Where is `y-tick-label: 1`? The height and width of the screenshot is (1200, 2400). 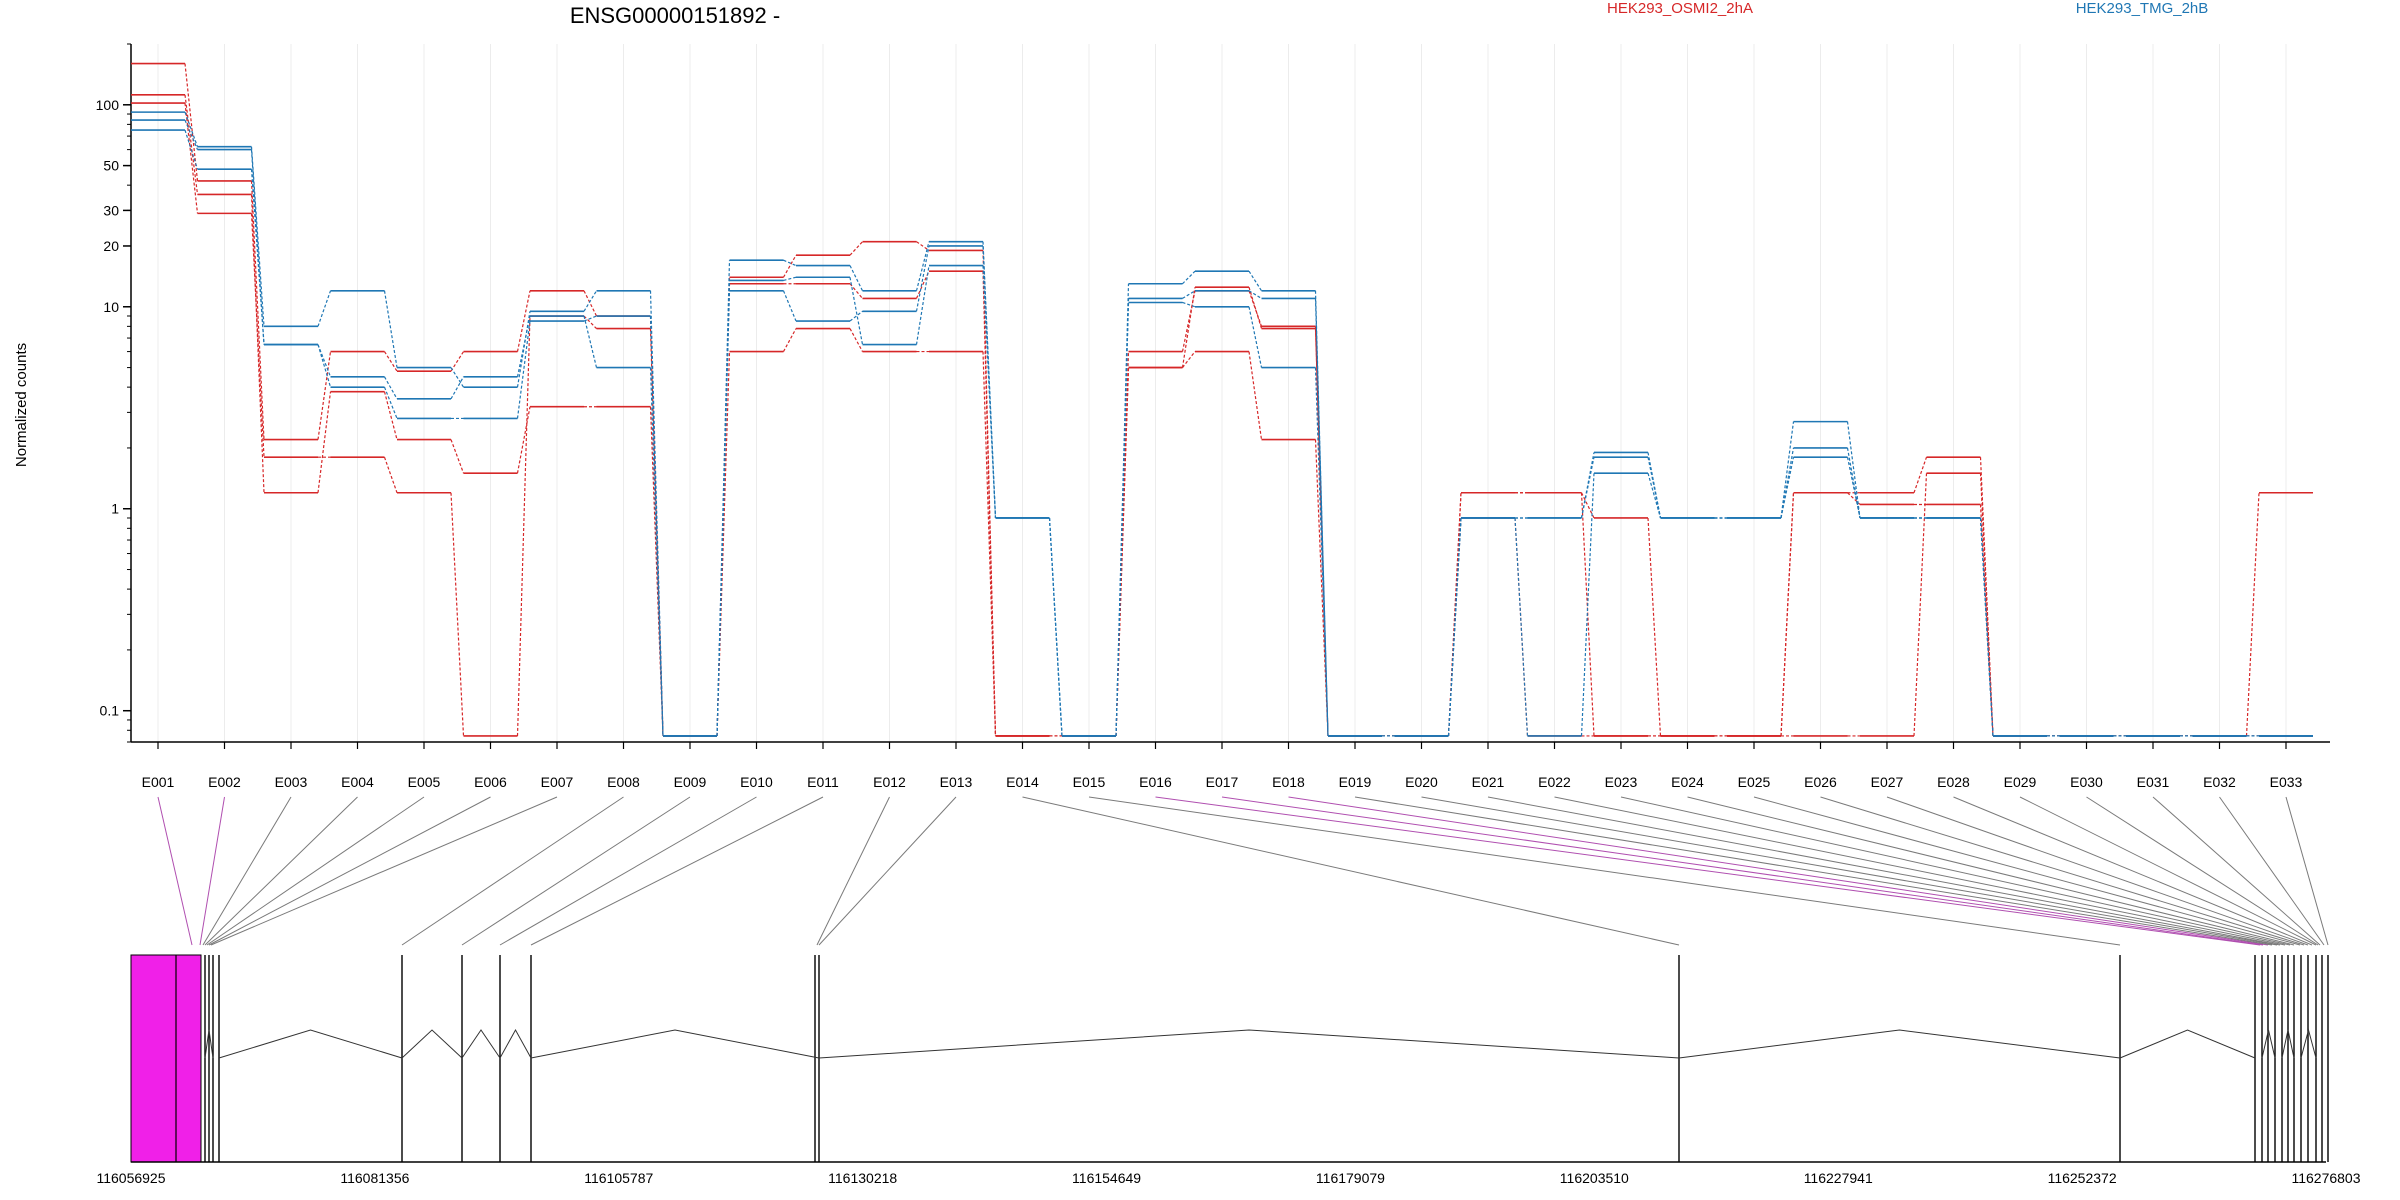 y-tick-label: 1 is located at coordinates (115, 509).